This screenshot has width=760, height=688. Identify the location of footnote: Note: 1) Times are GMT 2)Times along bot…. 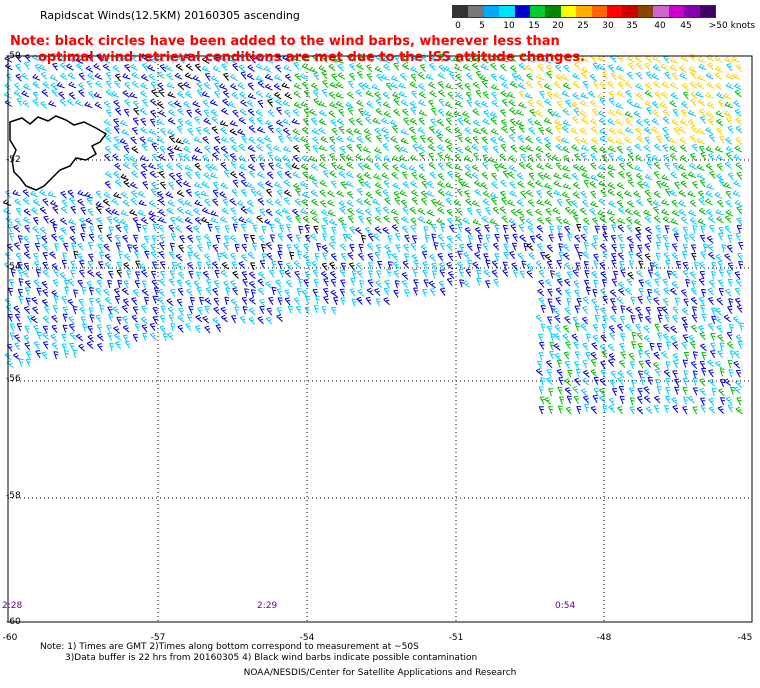
(258, 653).